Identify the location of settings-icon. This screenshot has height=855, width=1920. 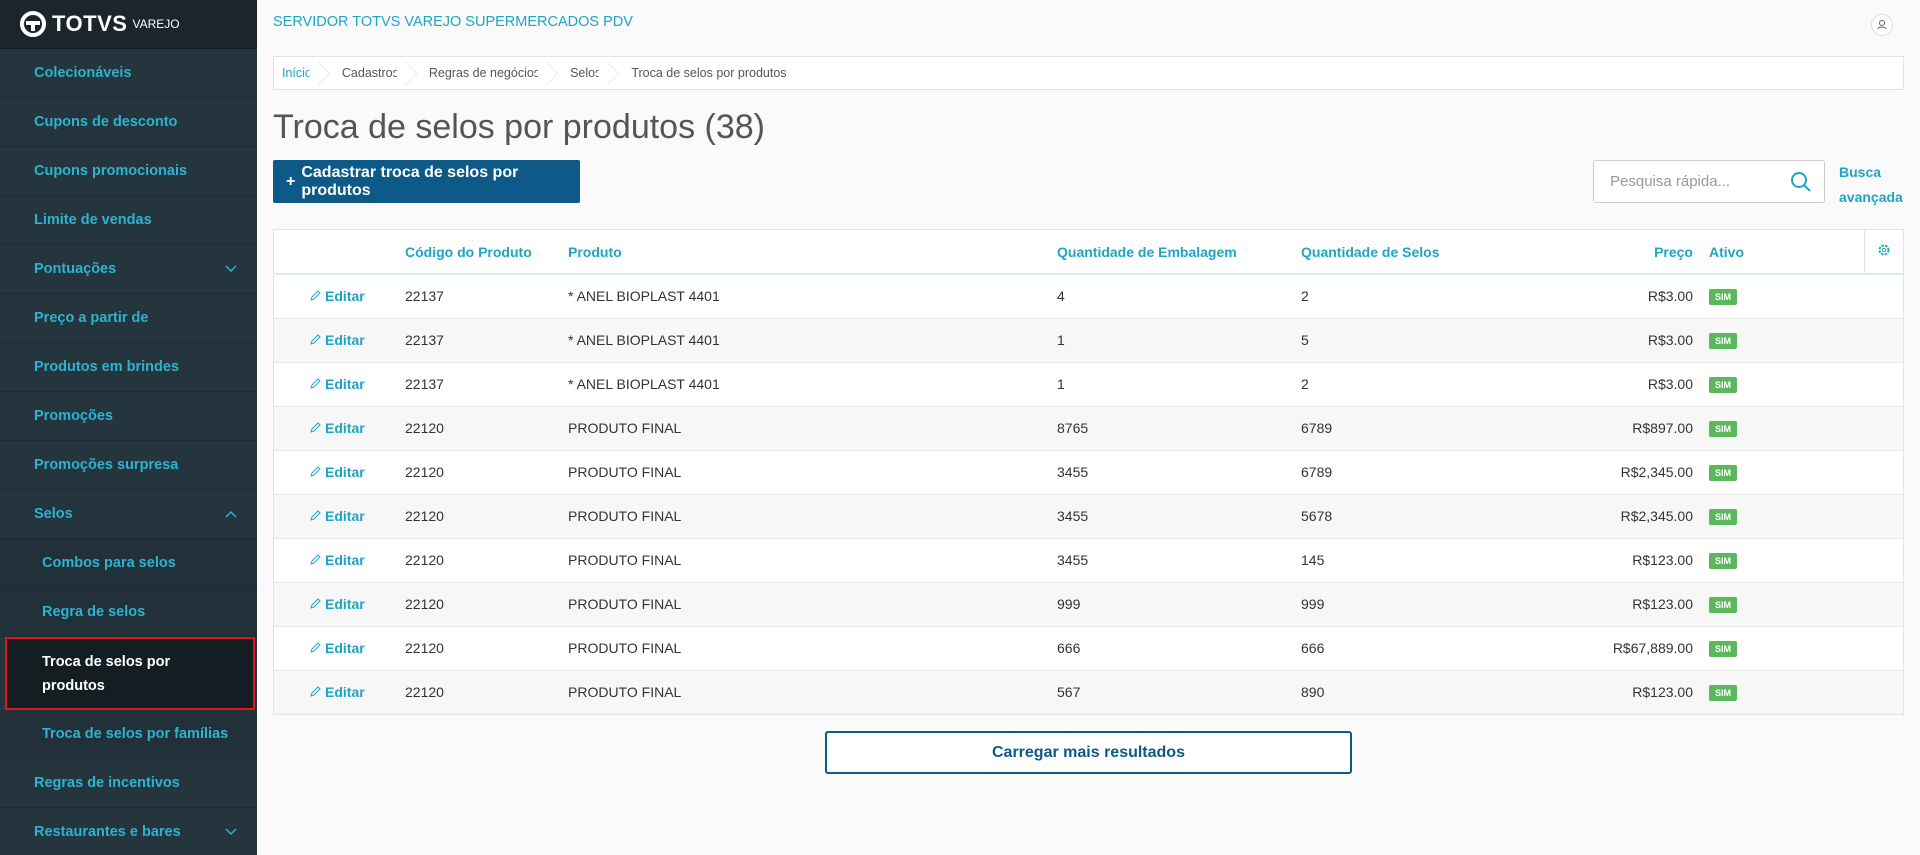
(1884, 250).